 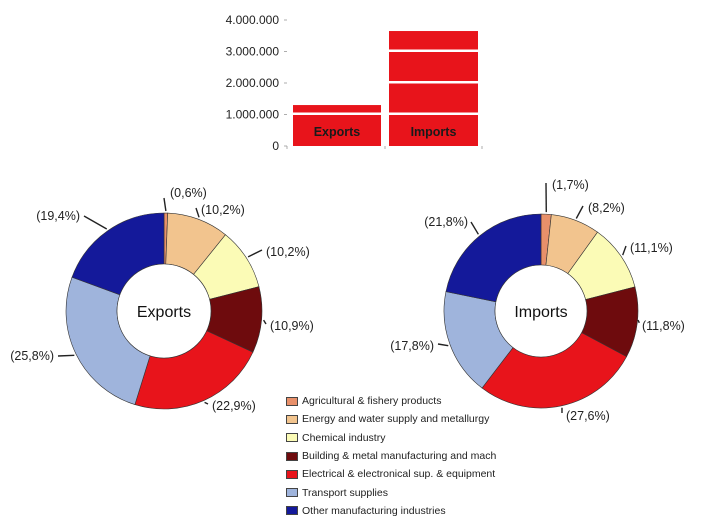 I want to click on bar-label-imports: Imports, so click(x=434, y=132).